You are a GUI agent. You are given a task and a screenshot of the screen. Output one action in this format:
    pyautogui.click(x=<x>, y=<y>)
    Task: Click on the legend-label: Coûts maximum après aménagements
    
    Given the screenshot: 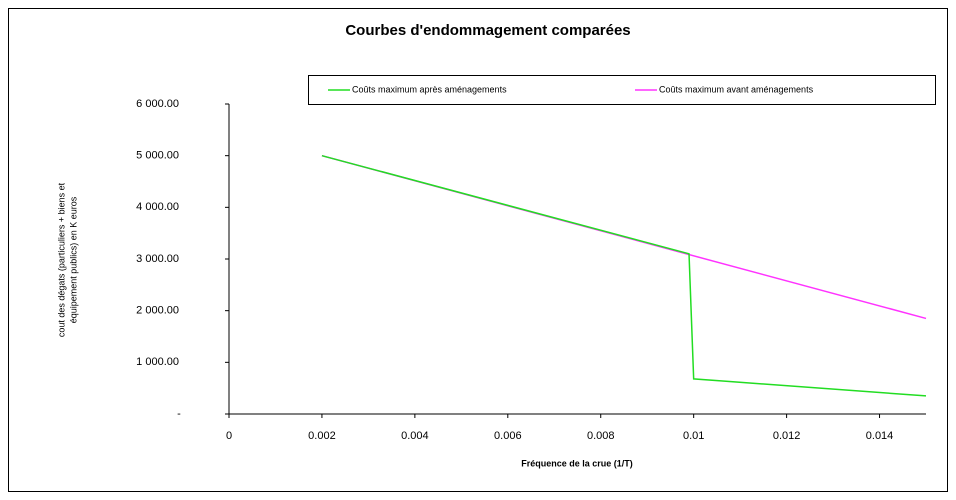 What is the action you would take?
    pyautogui.click(x=429, y=89)
    